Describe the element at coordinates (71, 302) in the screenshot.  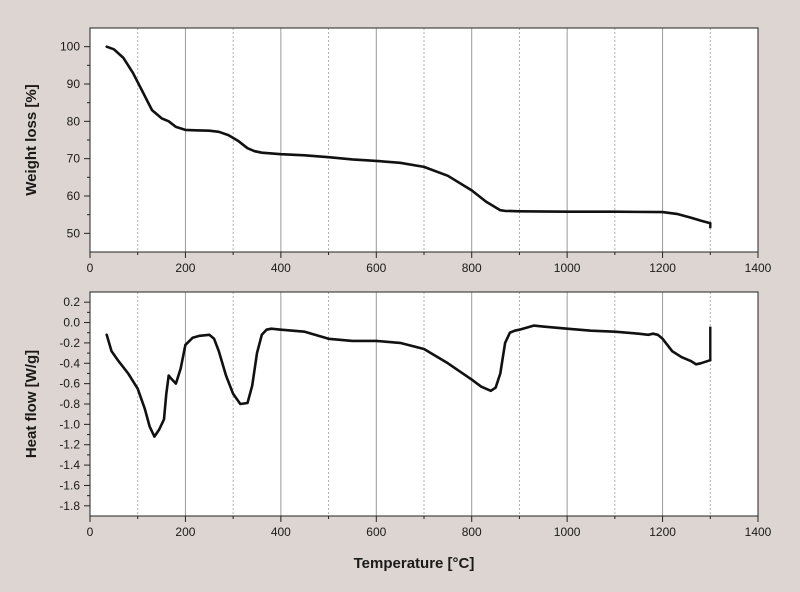
I see `heat-flow-y-tick-label: 0.2` at that location.